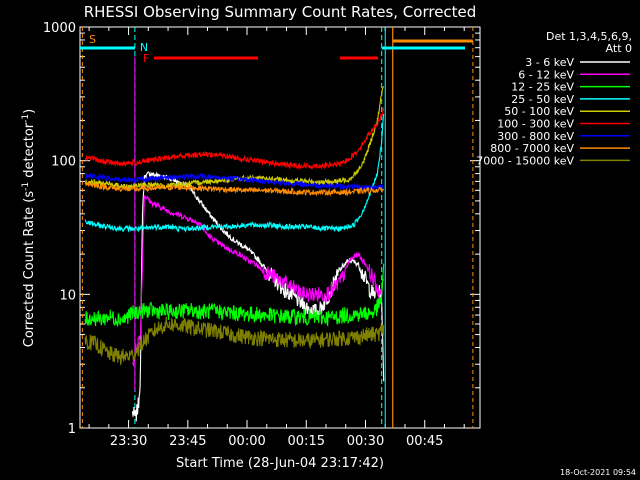 The image size is (640, 480). What do you see at coordinates (144, 47) in the screenshot?
I see `n-flag-label: N` at bounding box center [144, 47].